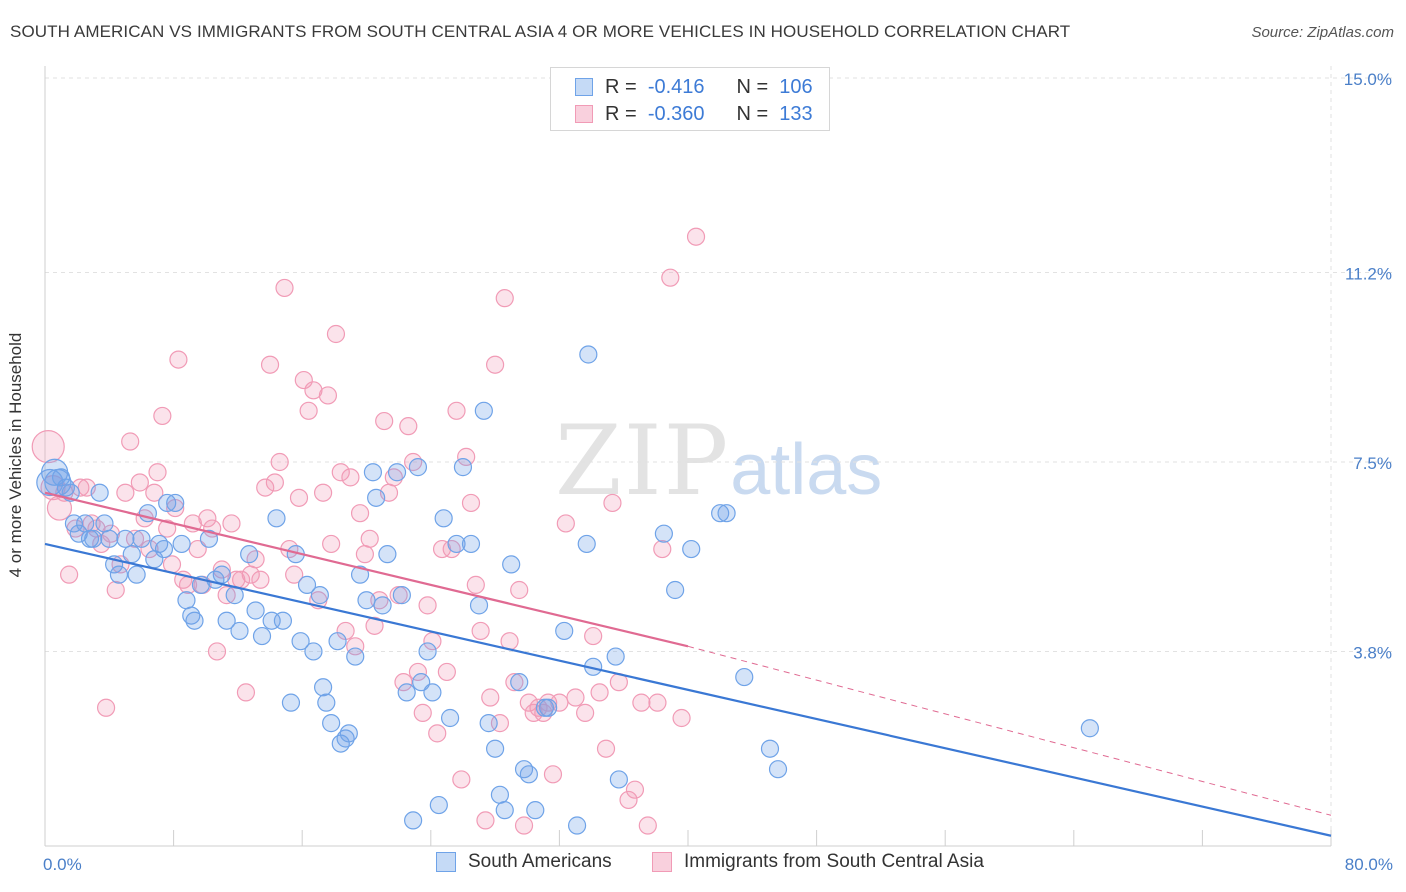 This screenshot has height=892, width=1406. What do you see at coordinates (796, 86) in the screenshot?
I see `legend-n-value: 106` at bounding box center [796, 86].